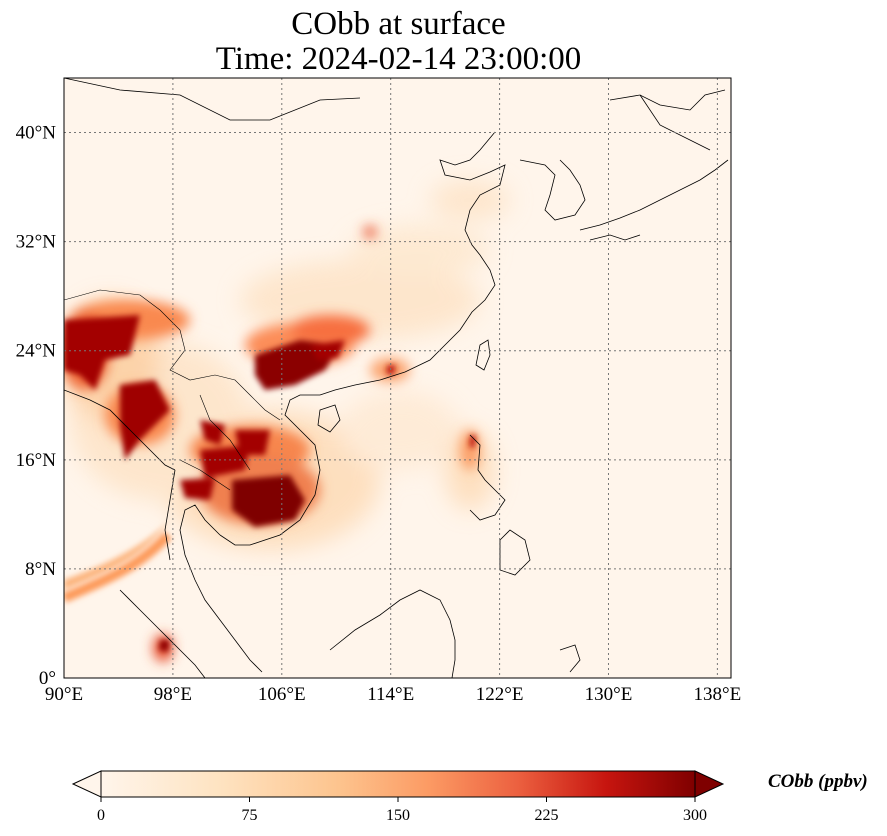  I want to click on longitude-tick-label: 106°E, so click(282, 694).